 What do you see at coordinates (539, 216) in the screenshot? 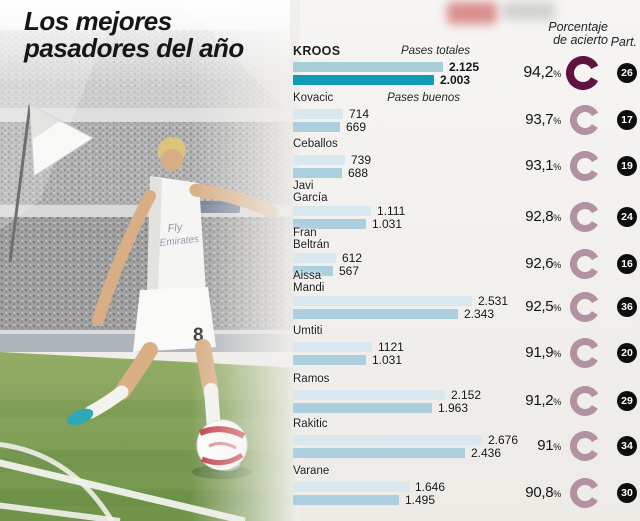
I see `accuracy-number: 92,8` at bounding box center [539, 216].